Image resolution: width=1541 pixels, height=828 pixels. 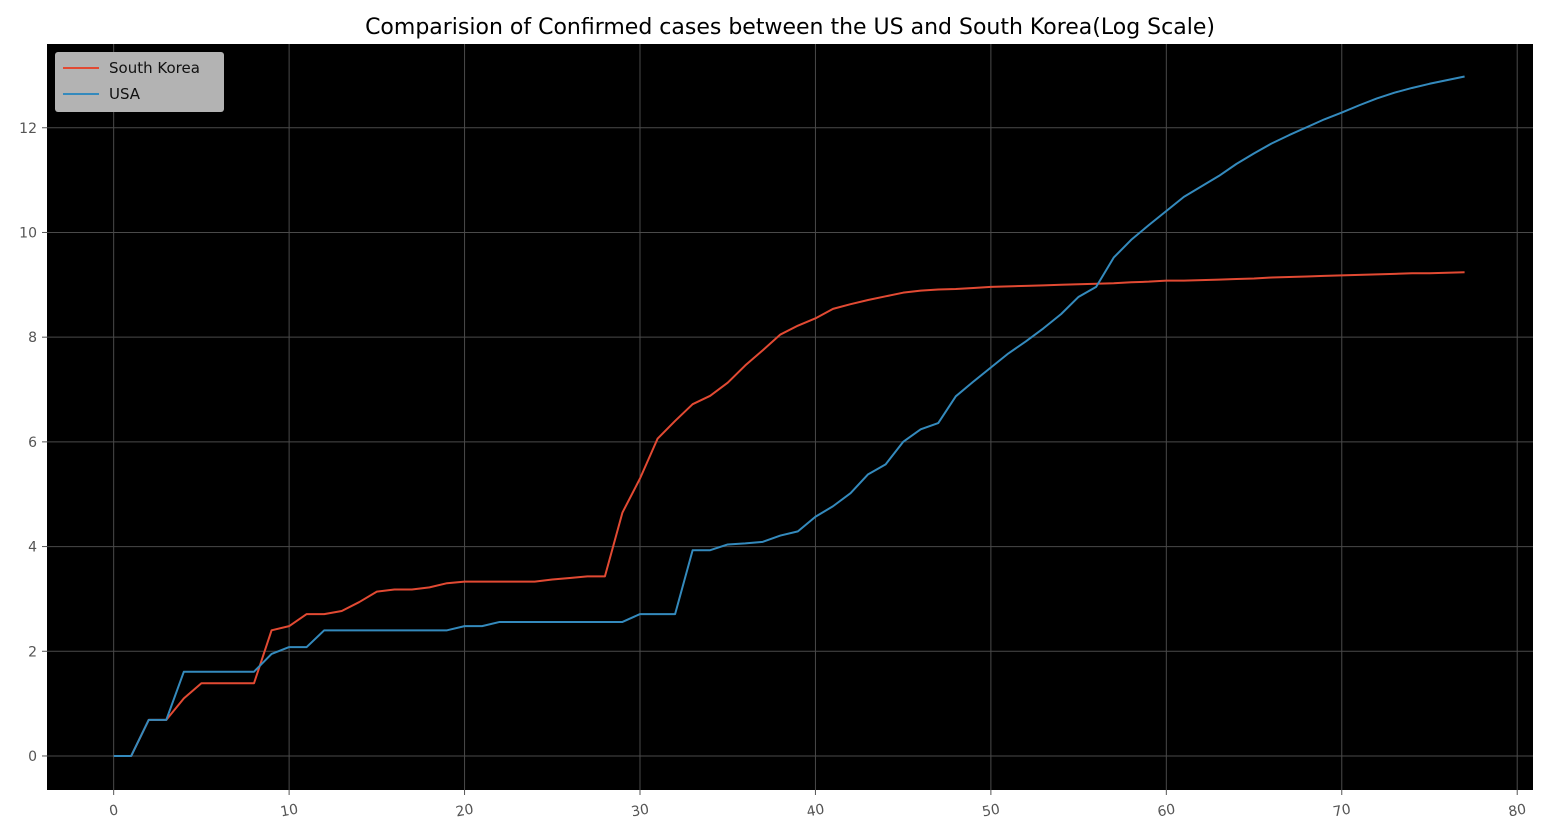 I want to click on x-tick-label: 20, so click(x=465, y=811).